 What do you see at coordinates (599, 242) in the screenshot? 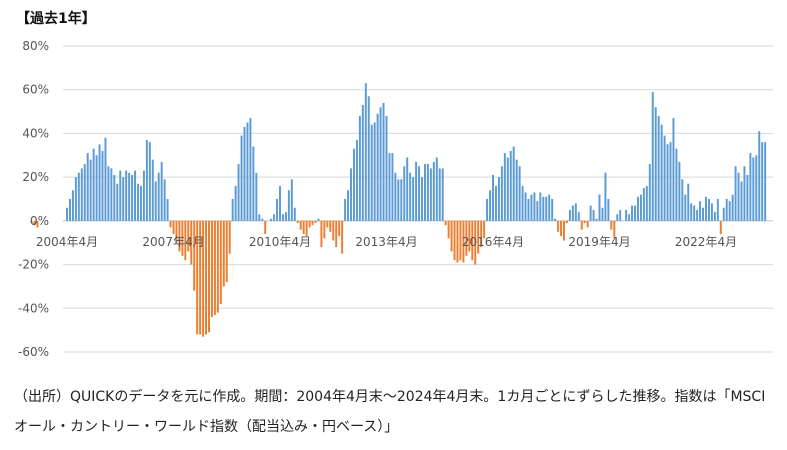
I see `x-tick-label: 2019年4月` at bounding box center [599, 242].